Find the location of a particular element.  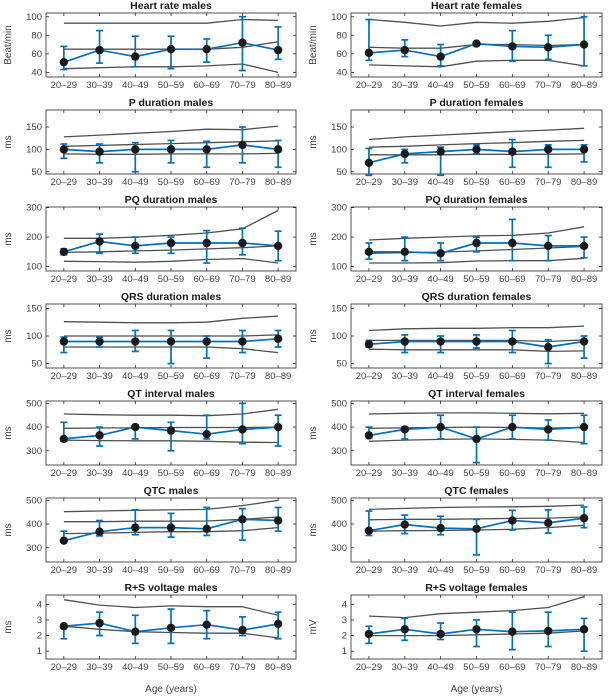

y-tick-label: 200 is located at coordinates (34, 237).